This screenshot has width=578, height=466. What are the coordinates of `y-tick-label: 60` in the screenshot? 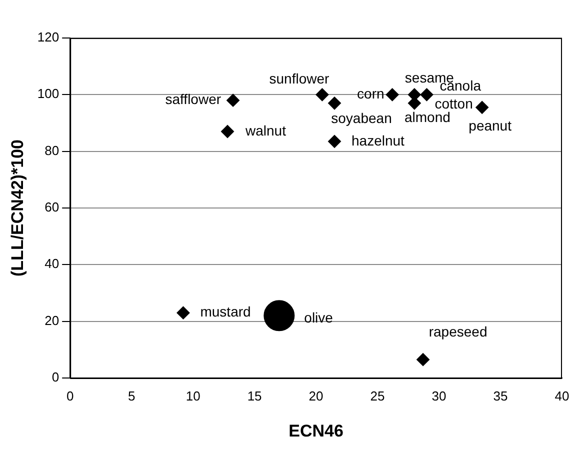 It's located at (52, 207).